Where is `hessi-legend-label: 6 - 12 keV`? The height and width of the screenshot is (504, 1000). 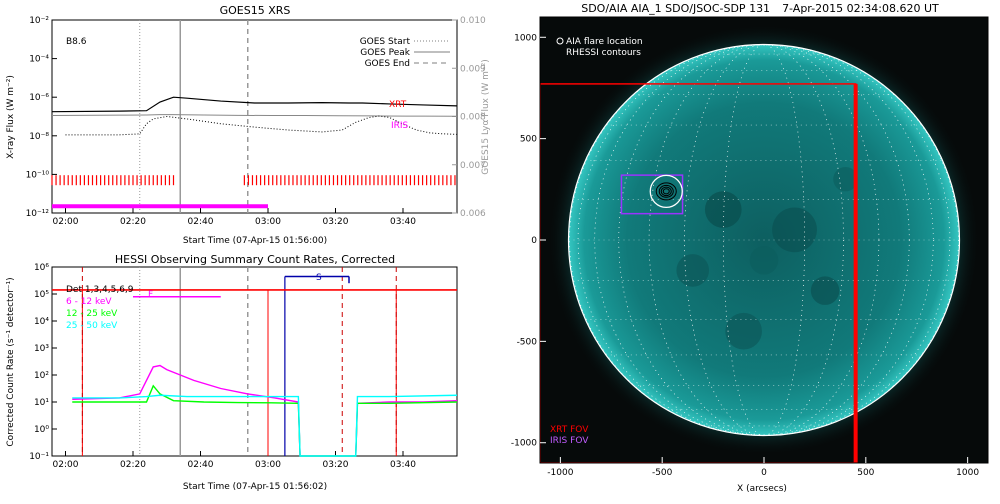
hessi-legend-label: 6 - 12 keV is located at coordinates (89, 302).